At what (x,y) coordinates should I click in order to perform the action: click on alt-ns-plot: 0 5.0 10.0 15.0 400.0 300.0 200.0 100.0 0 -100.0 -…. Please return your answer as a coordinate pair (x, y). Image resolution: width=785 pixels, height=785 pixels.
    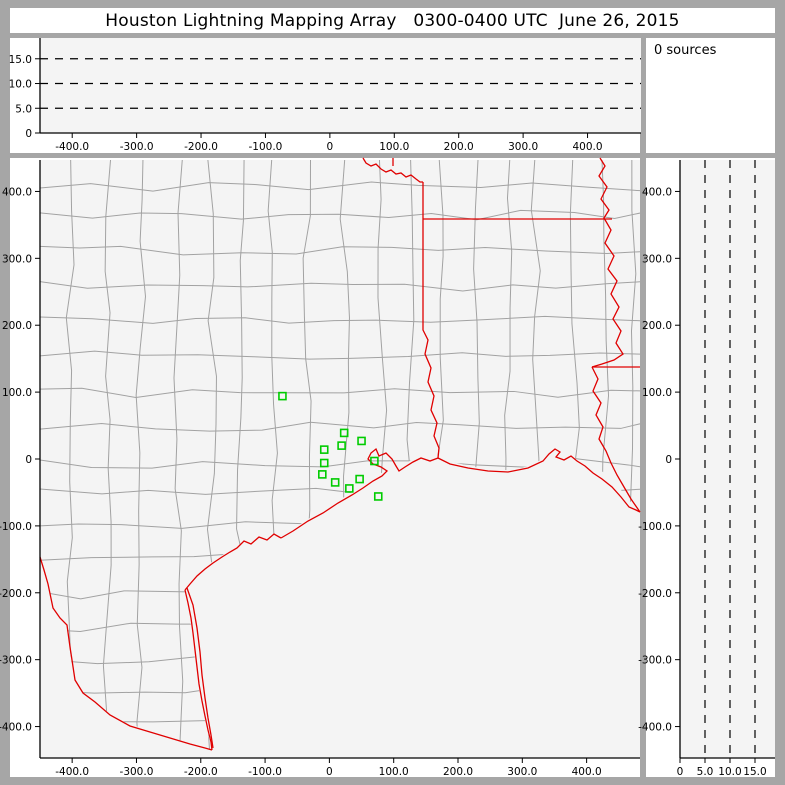
    Looking at the image, I should click on (706, 469).